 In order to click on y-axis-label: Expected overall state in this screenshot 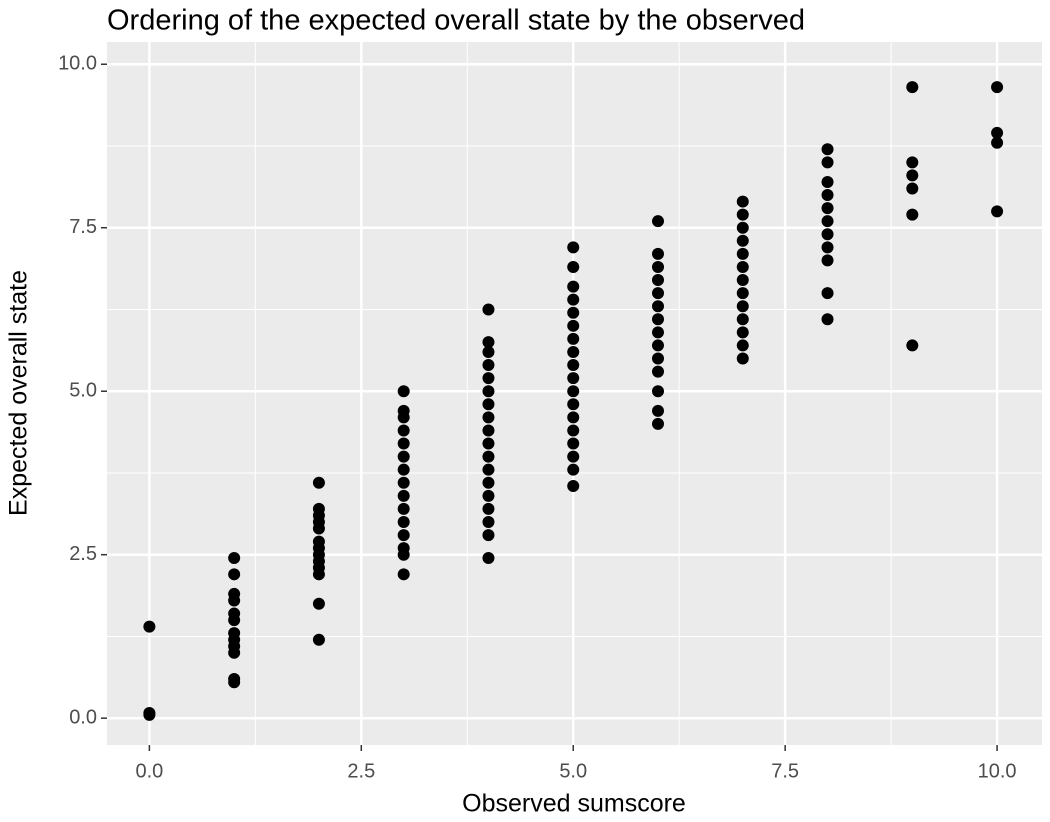, I will do `click(19, 393)`.